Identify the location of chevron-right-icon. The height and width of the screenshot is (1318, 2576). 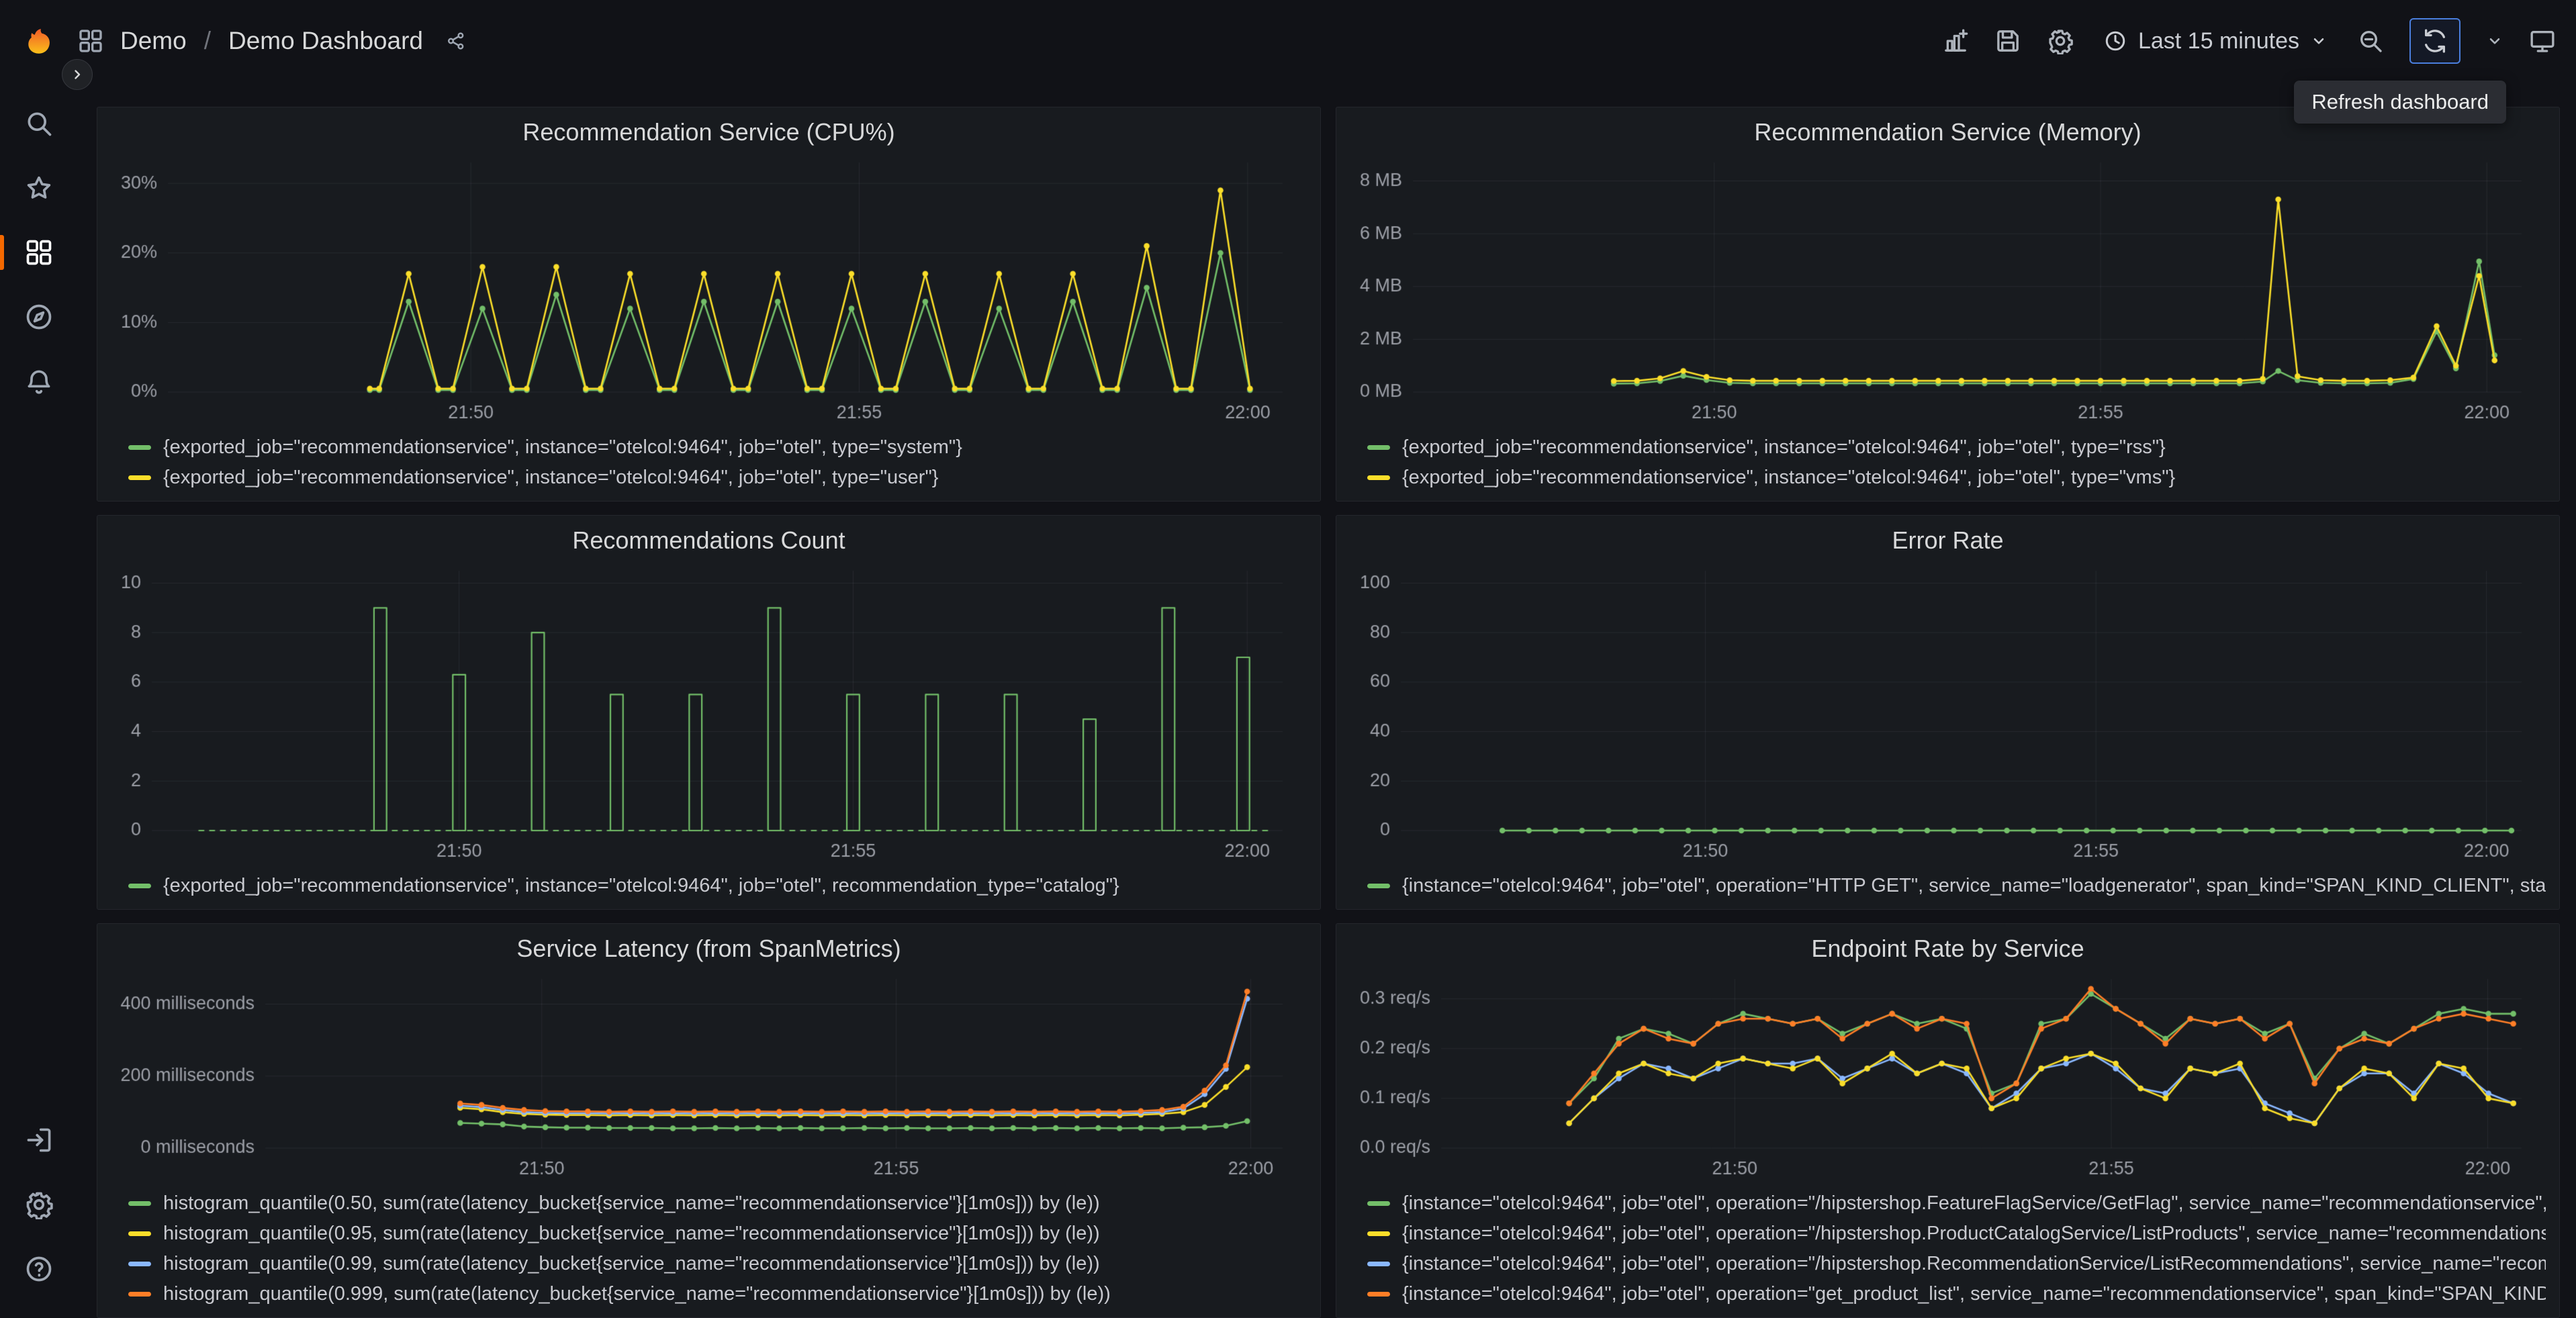
(78, 74).